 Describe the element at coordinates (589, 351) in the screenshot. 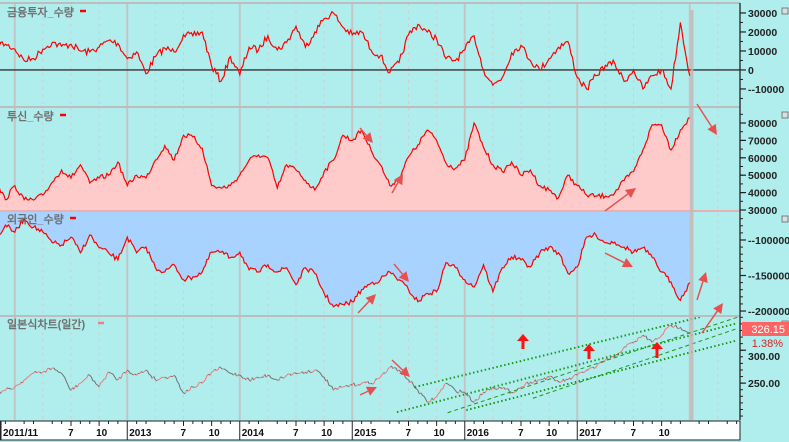

I see `signal-up-arrow-icon` at that location.